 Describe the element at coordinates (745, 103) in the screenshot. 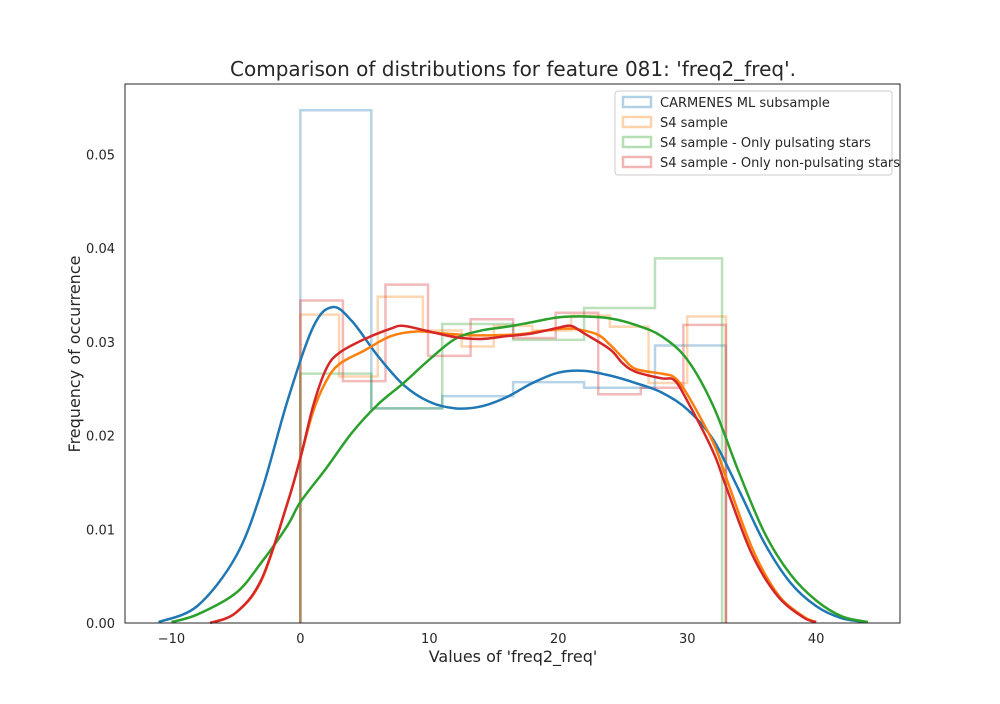

I see `legend-entry-label: CARMENES ML subsample` at that location.